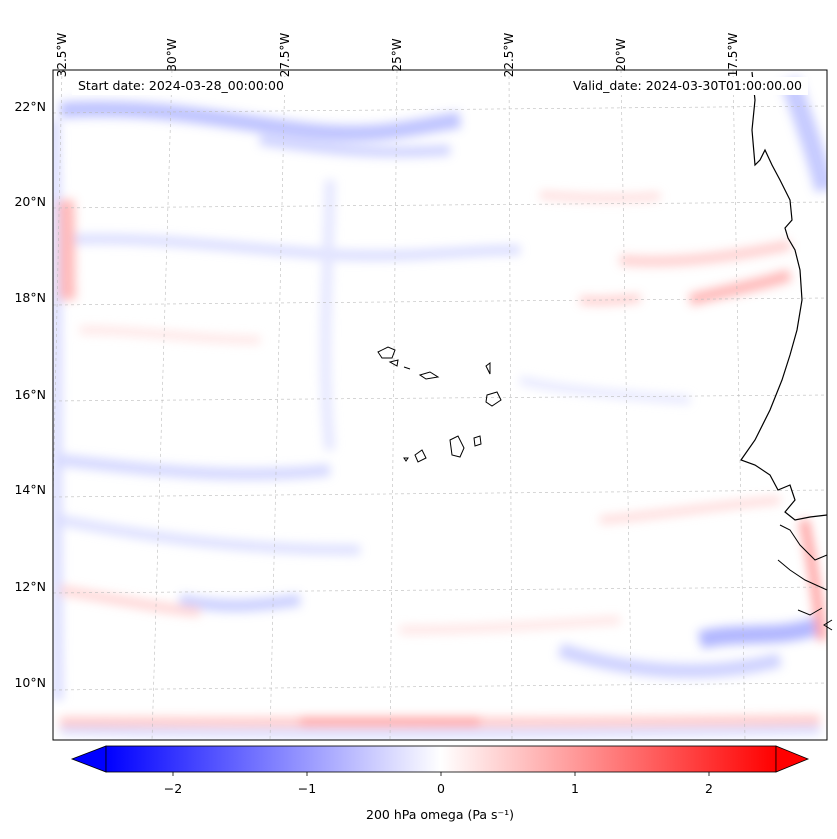  What do you see at coordinates (30, 586) in the screenshot?
I see `lat-tick-label: 12°N` at bounding box center [30, 586].